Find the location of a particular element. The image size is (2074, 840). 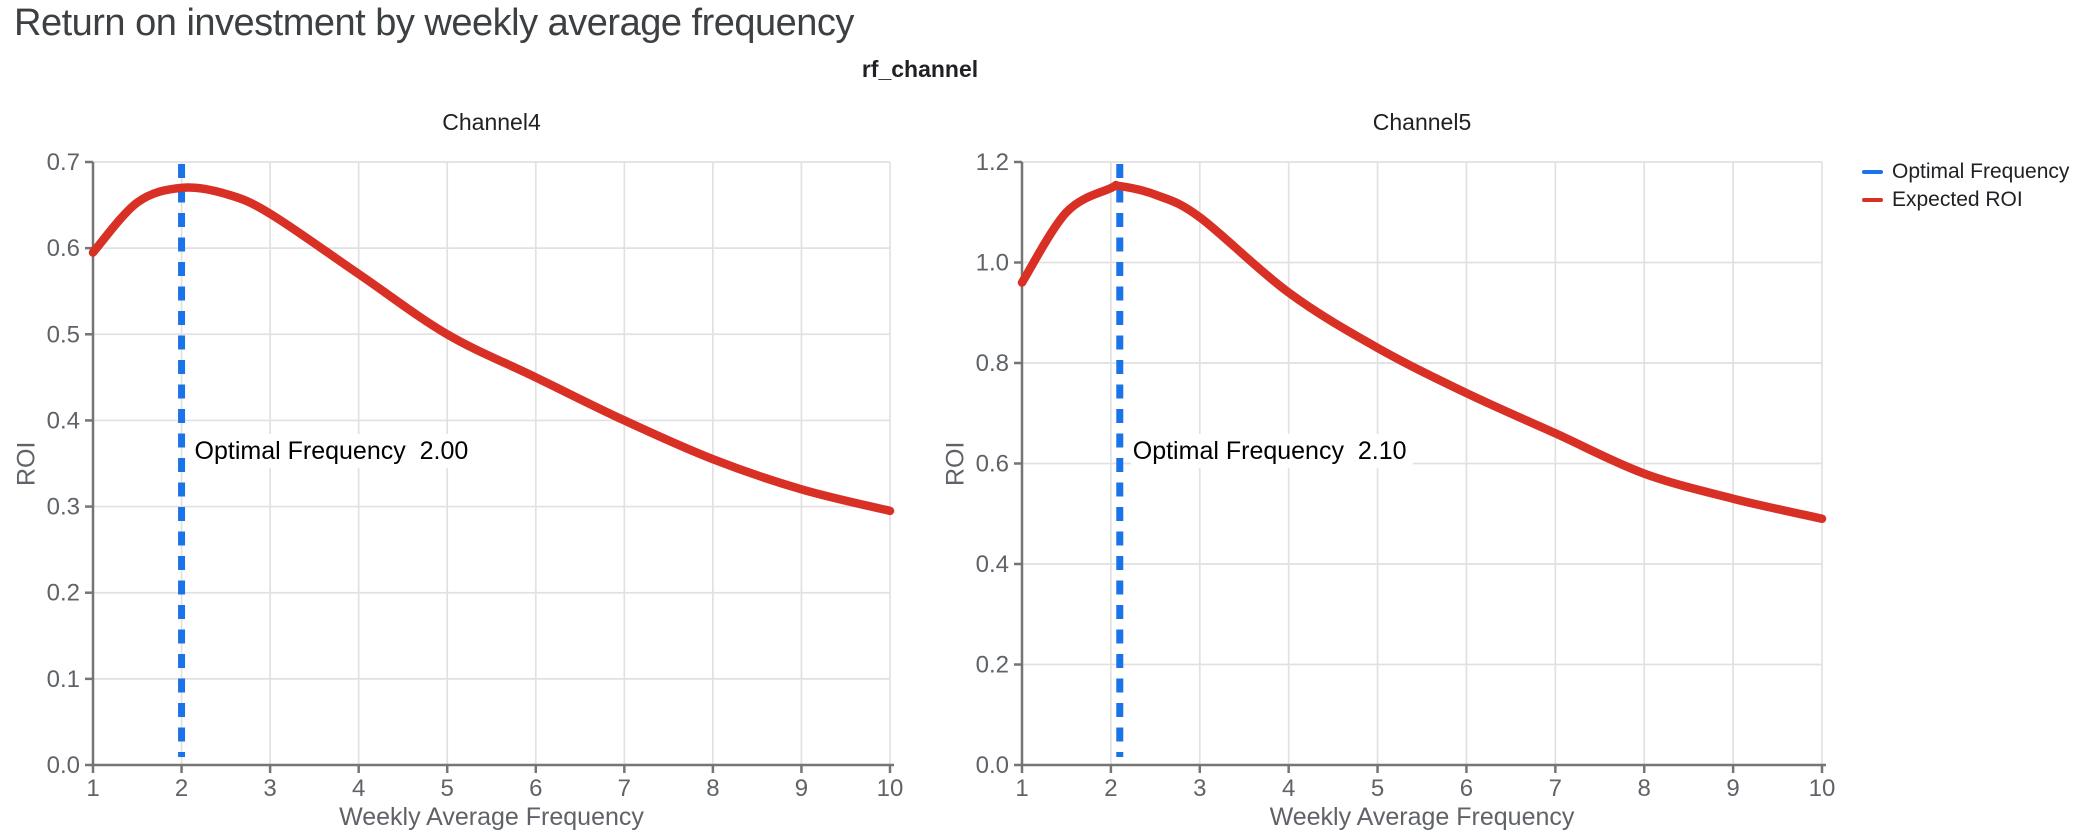

y-tick-label: 0.7 is located at coordinates (63, 162).